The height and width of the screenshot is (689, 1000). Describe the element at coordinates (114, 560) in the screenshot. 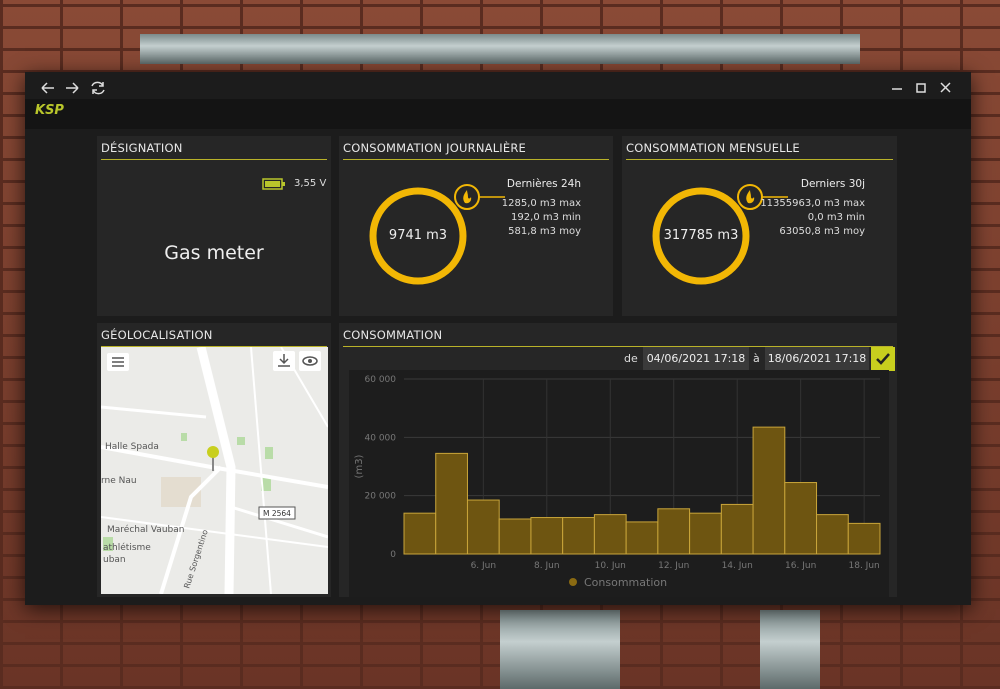

I see `map-label: uban` at that location.